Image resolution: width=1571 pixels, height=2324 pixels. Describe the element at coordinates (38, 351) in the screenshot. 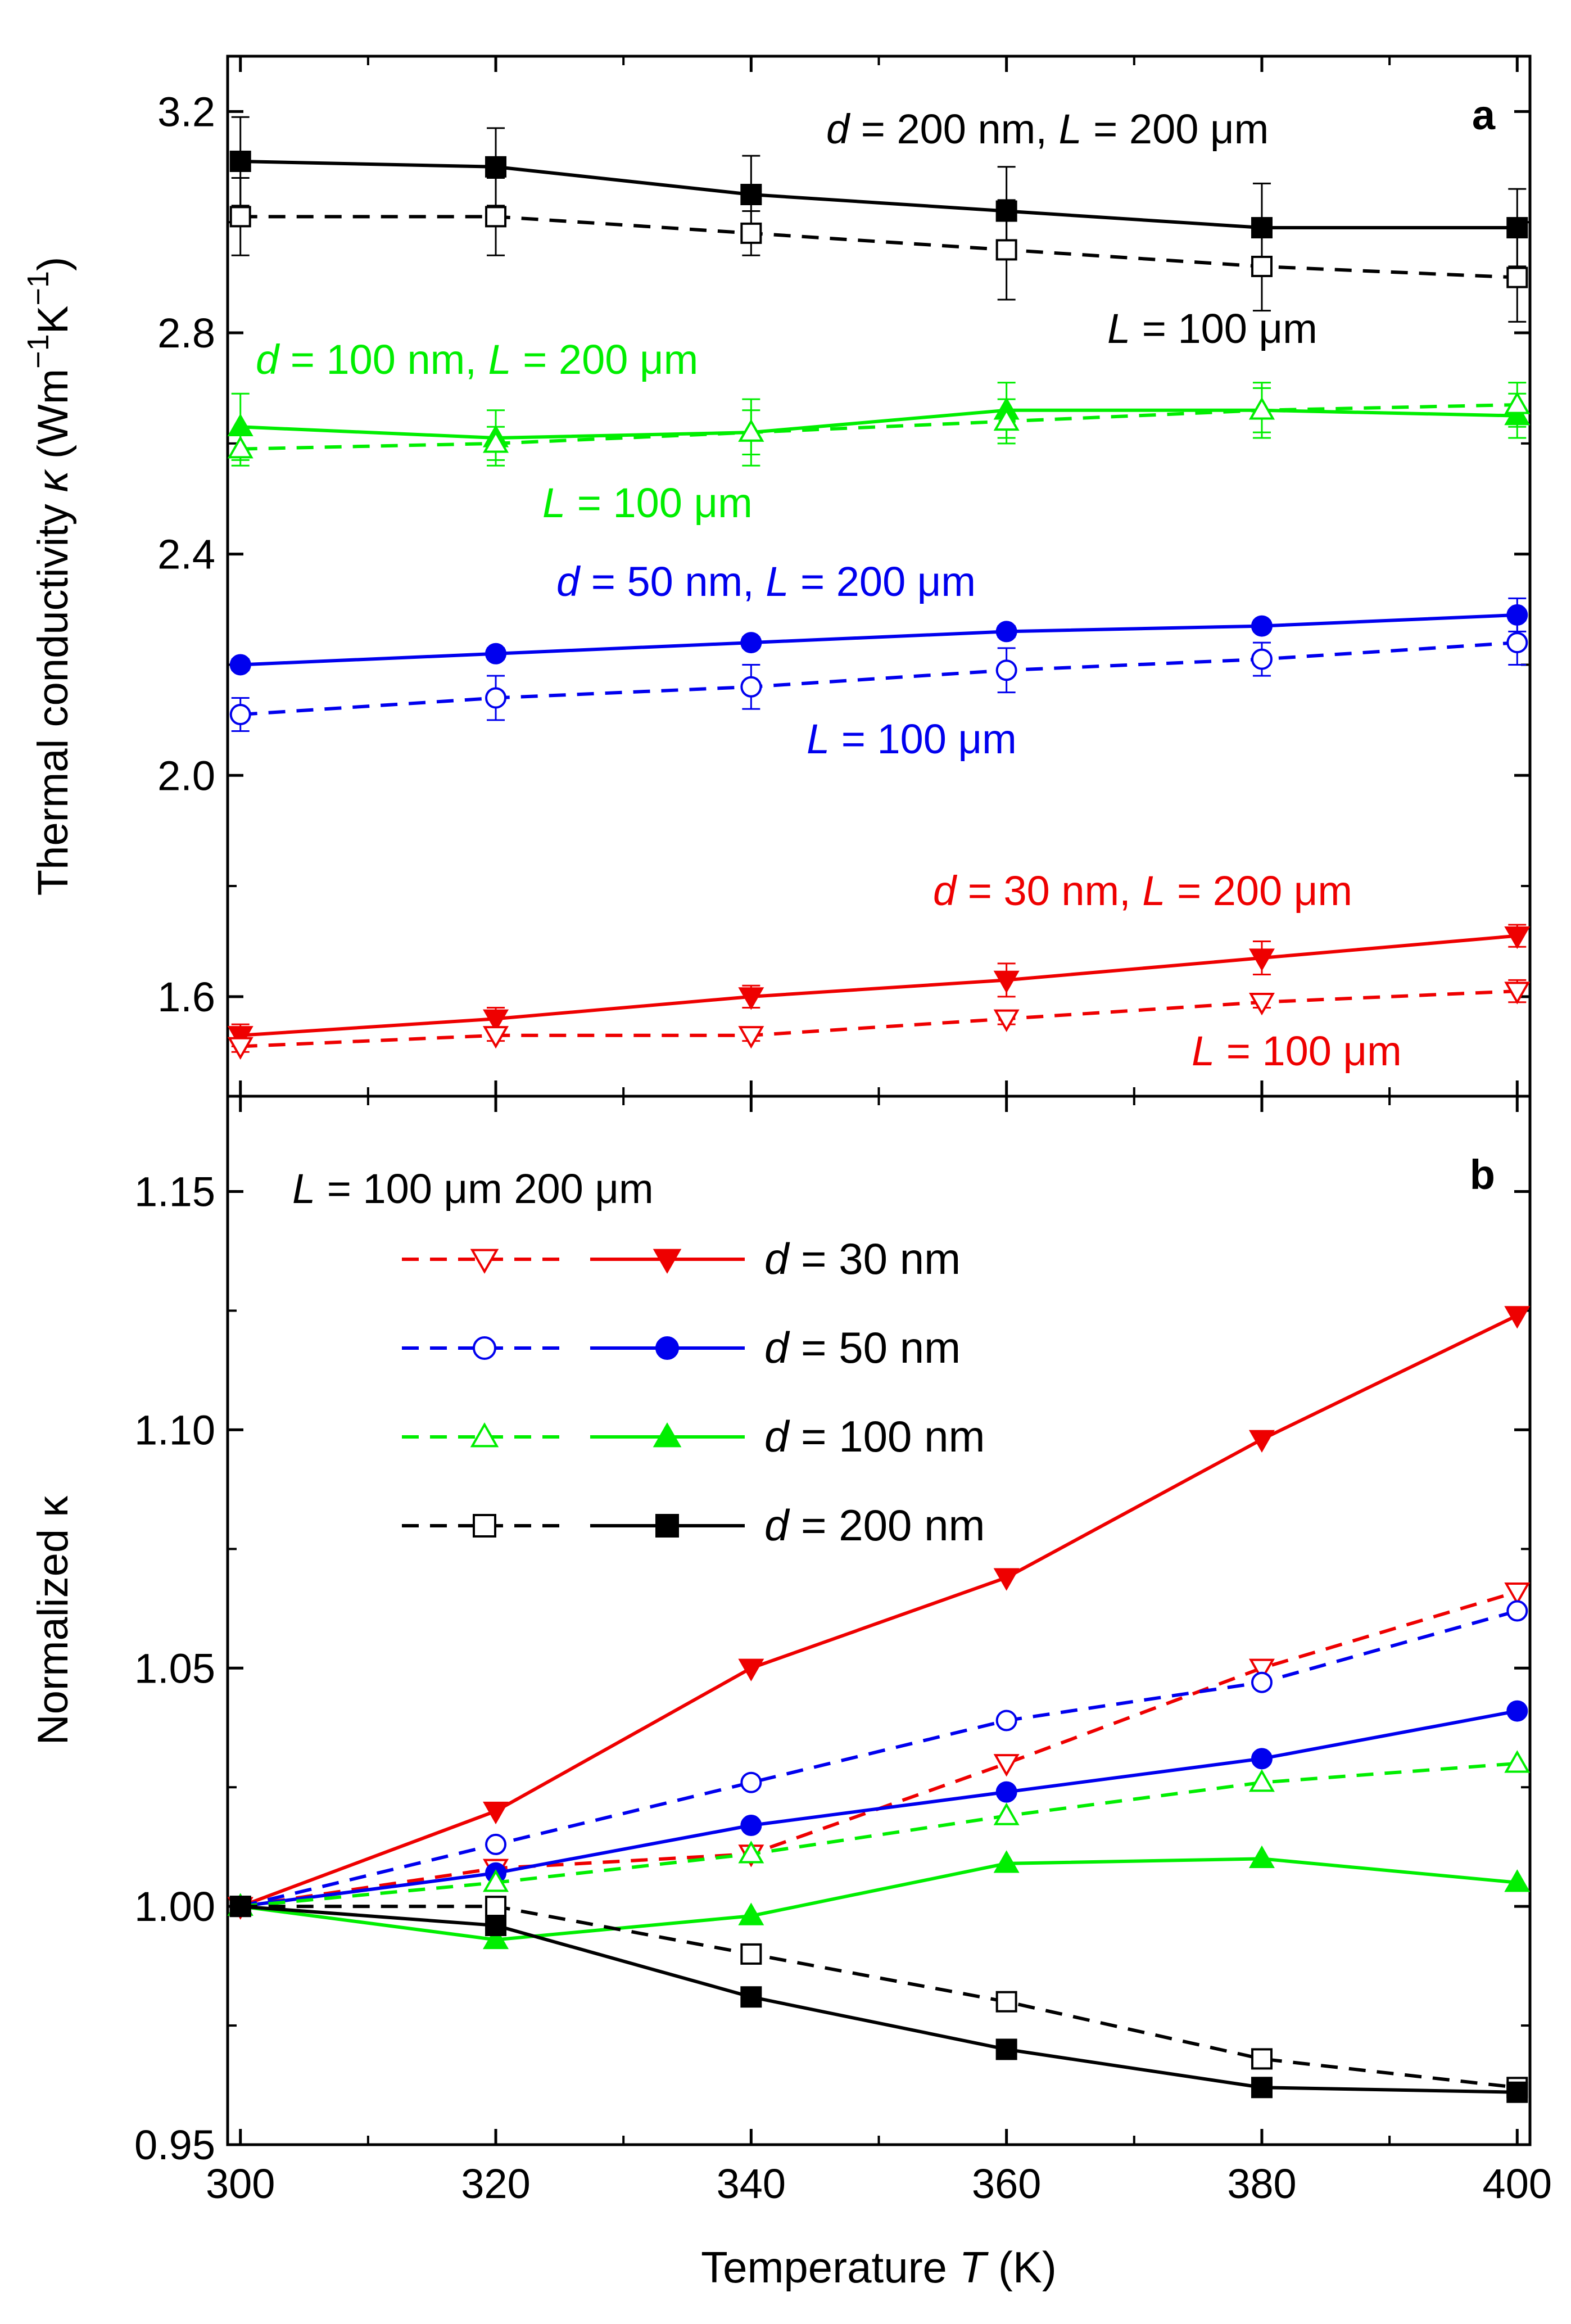

I see `y-label-sup: −1` at that location.